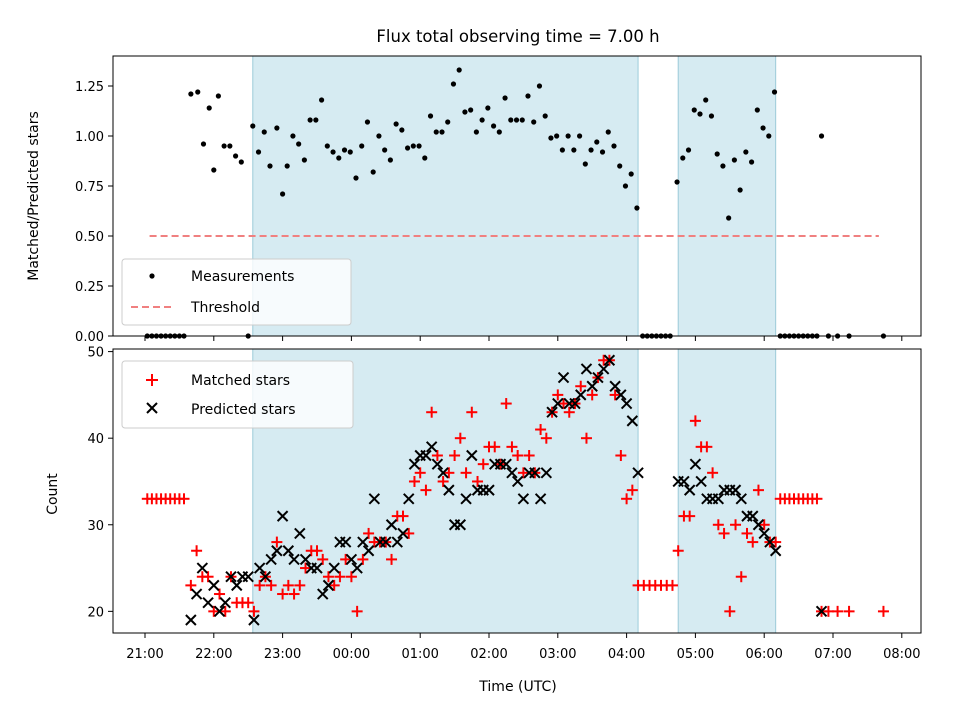 The height and width of the screenshot is (720, 960). Describe the element at coordinates (89, 187) in the screenshot. I see `y-tick-label: 0.75` at that location.